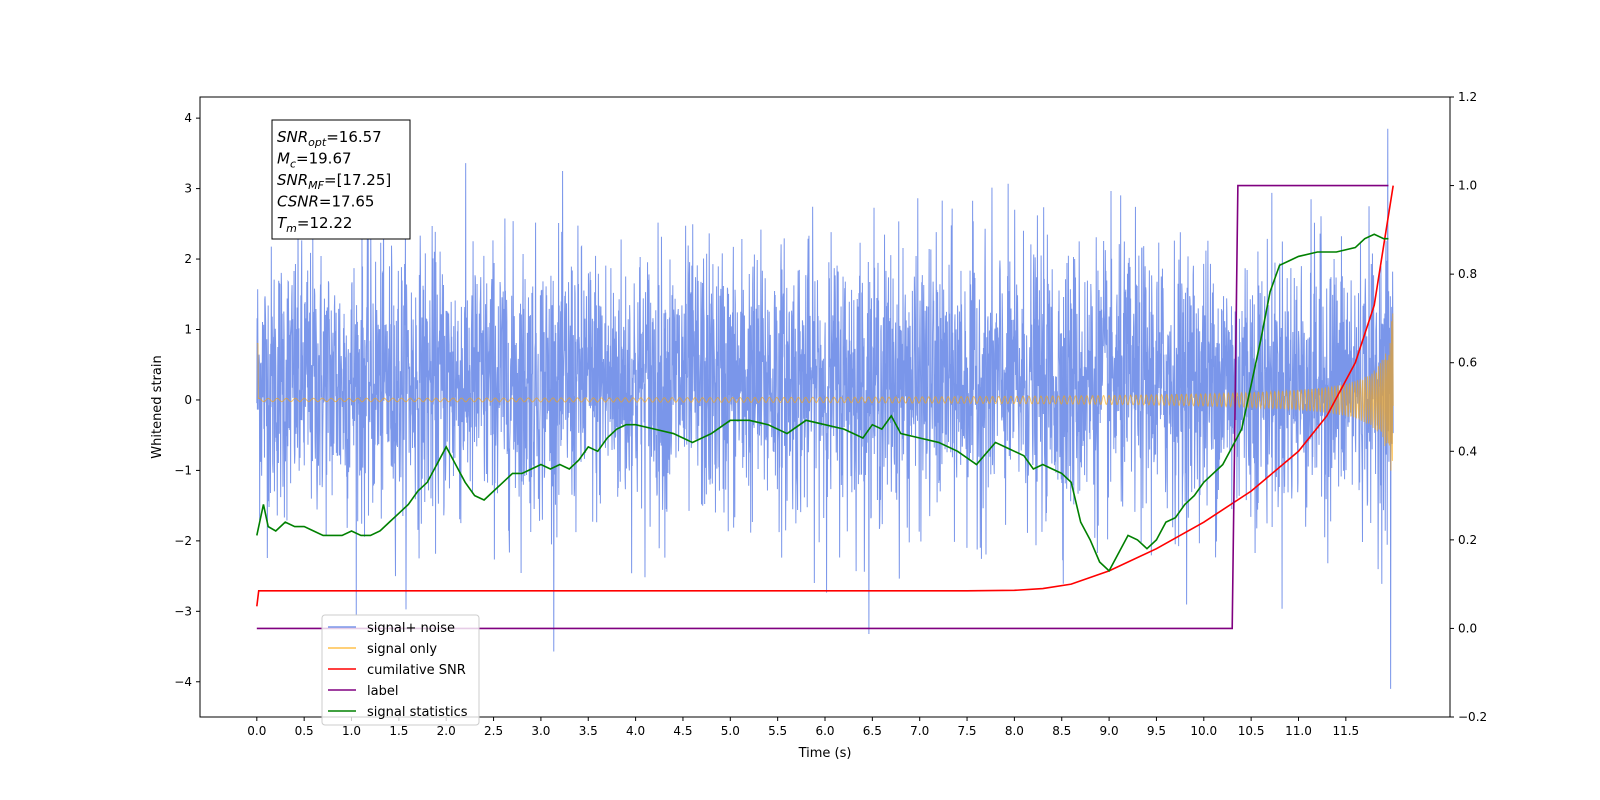 The image size is (1600, 800). Describe the element at coordinates (682, 731) in the screenshot. I see `x-tick-label: 4.5` at that location.